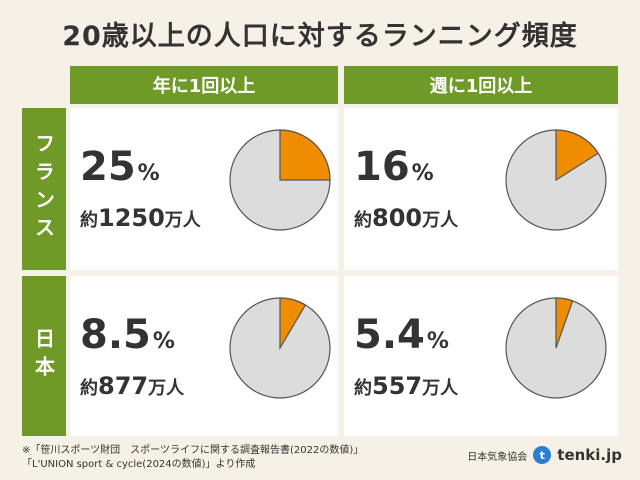  I want to click on row-header-japan: 日本, so click(44, 356).